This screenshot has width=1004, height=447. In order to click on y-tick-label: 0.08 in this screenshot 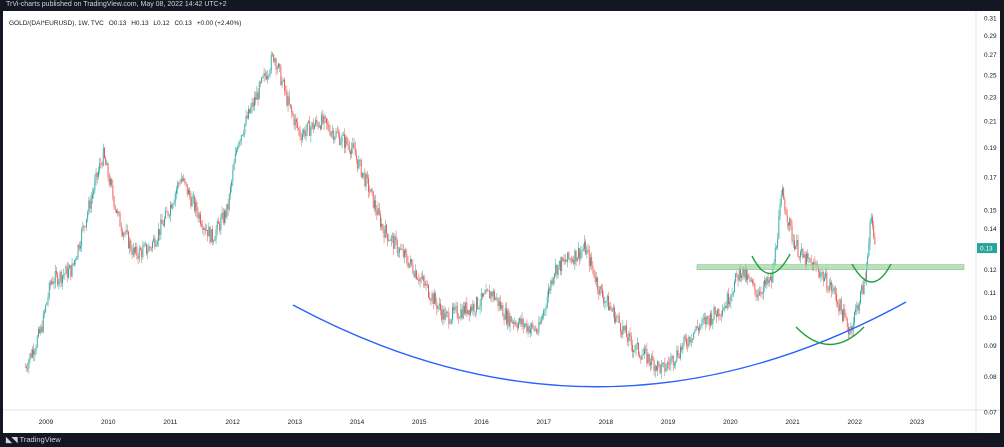, I will do `click(990, 377)`.